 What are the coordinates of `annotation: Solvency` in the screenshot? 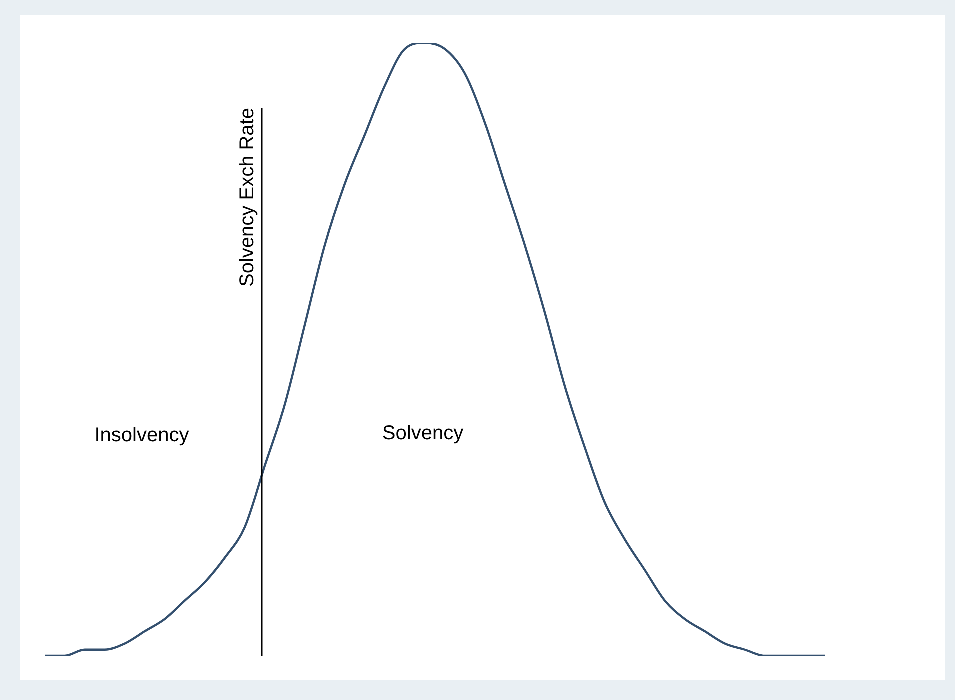 It's located at (423, 433).